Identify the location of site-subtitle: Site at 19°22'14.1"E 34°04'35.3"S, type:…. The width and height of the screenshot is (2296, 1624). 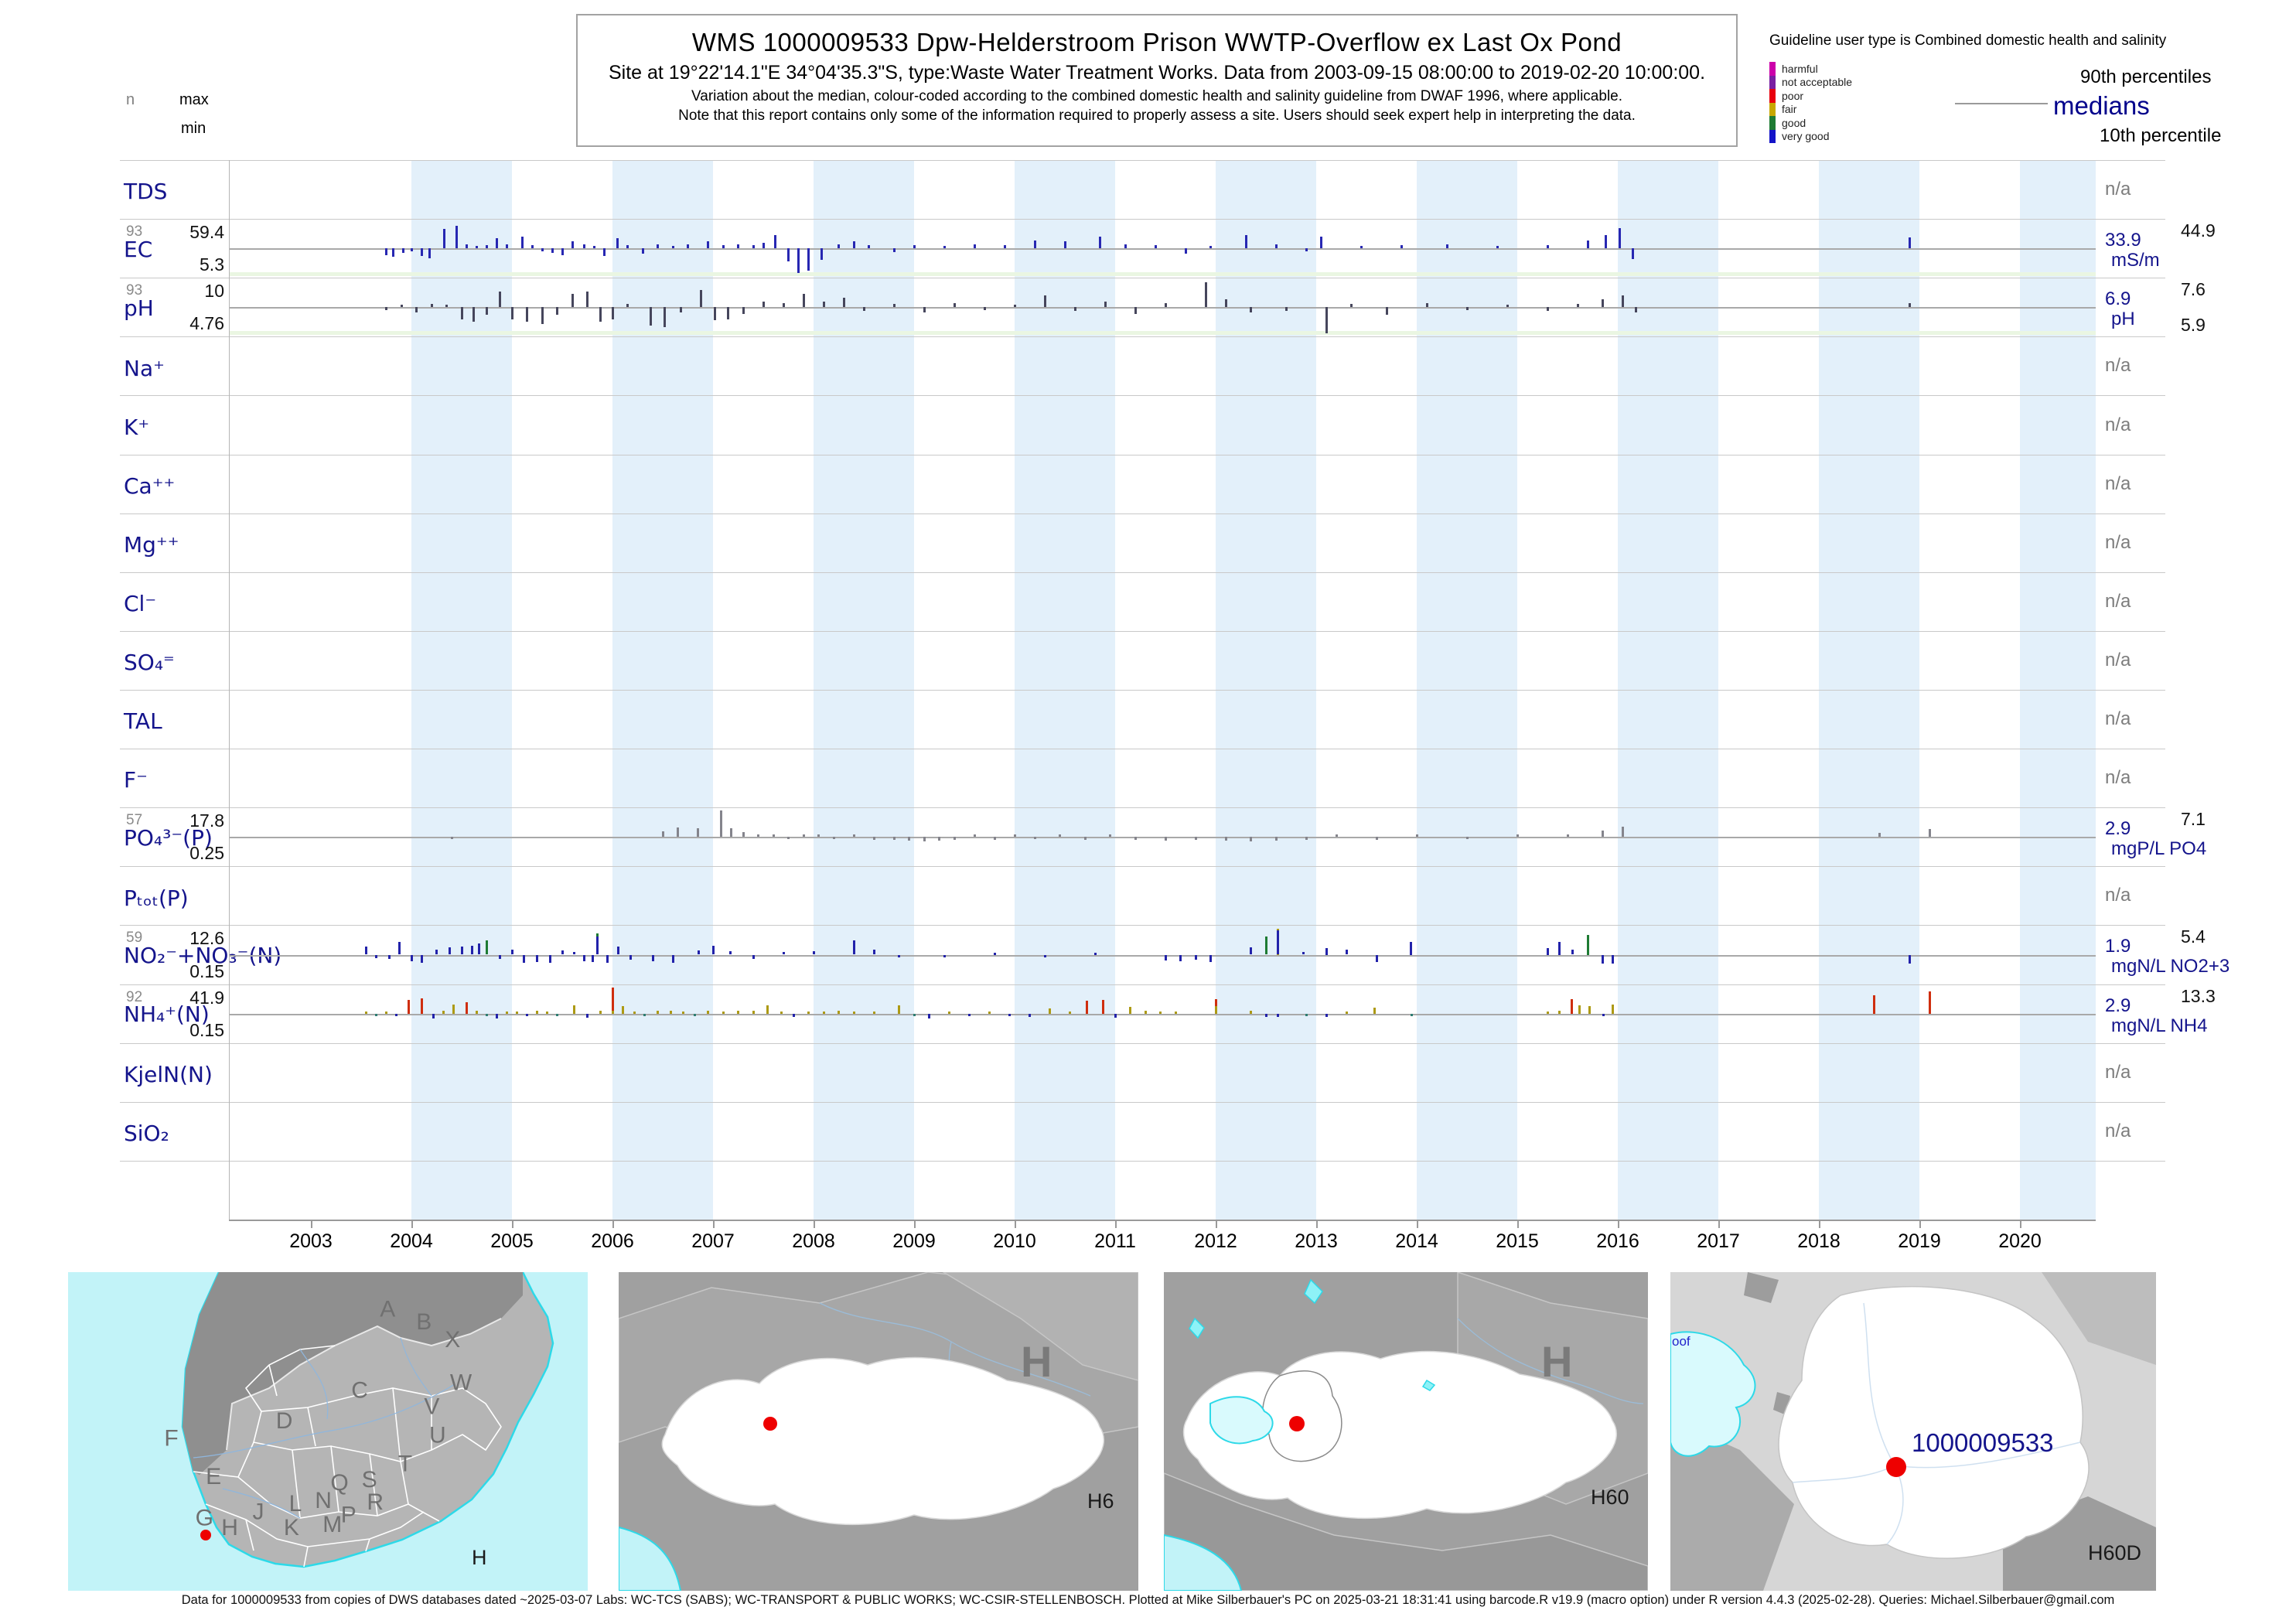
(1157, 73).